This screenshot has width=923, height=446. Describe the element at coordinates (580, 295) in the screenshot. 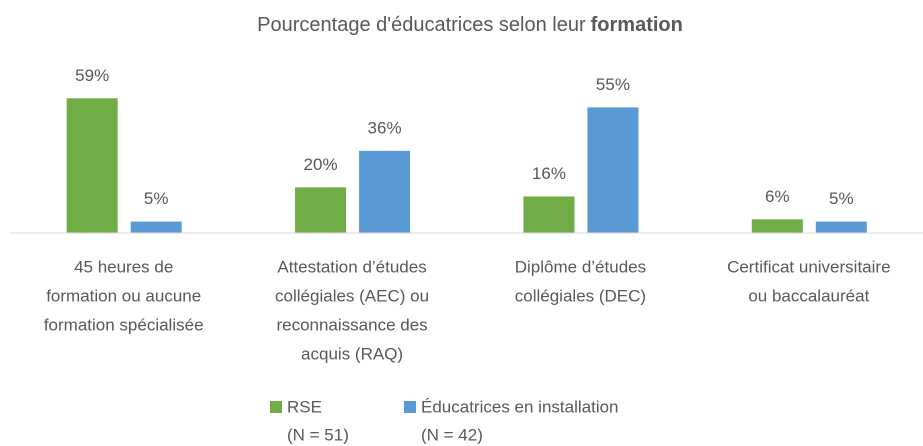

I see `x-tick-label: collégiales (DEC)` at that location.